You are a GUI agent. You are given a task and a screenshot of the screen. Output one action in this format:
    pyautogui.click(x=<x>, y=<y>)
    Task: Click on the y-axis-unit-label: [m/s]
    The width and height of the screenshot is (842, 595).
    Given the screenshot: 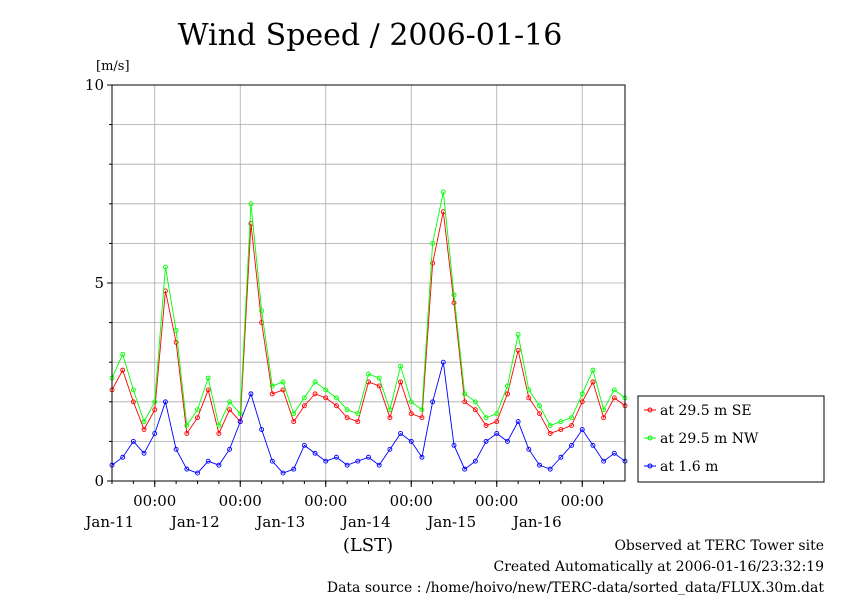 What is the action you would take?
    pyautogui.click(x=113, y=66)
    